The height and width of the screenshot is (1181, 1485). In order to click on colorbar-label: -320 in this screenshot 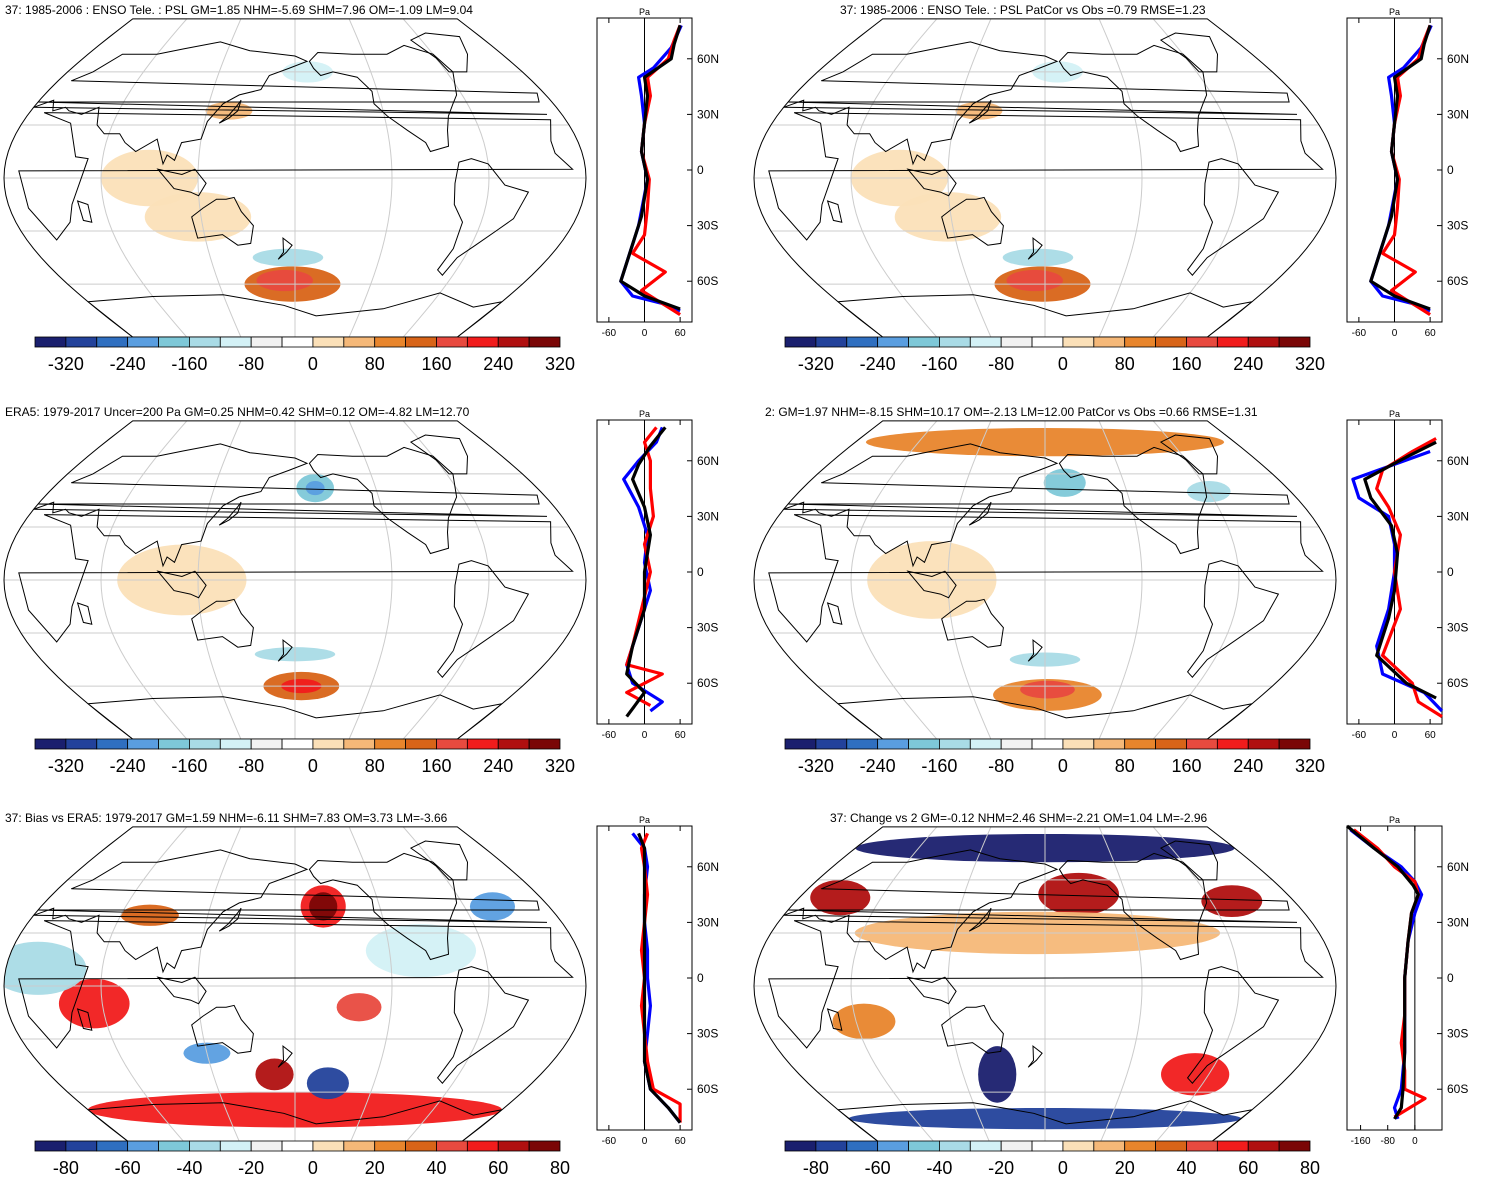, I will do `click(816, 766)`.